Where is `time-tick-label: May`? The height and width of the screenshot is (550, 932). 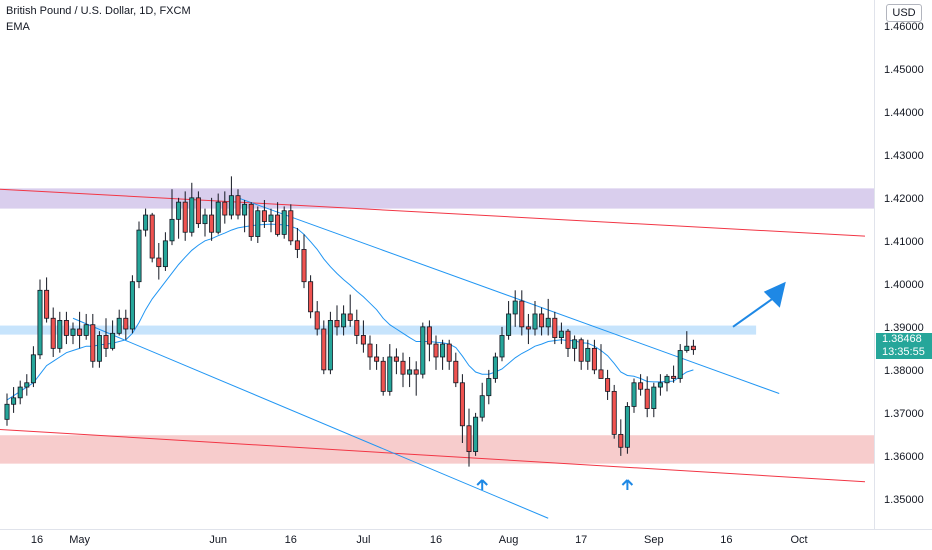
time-tick-label: May is located at coordinates (79, 540).